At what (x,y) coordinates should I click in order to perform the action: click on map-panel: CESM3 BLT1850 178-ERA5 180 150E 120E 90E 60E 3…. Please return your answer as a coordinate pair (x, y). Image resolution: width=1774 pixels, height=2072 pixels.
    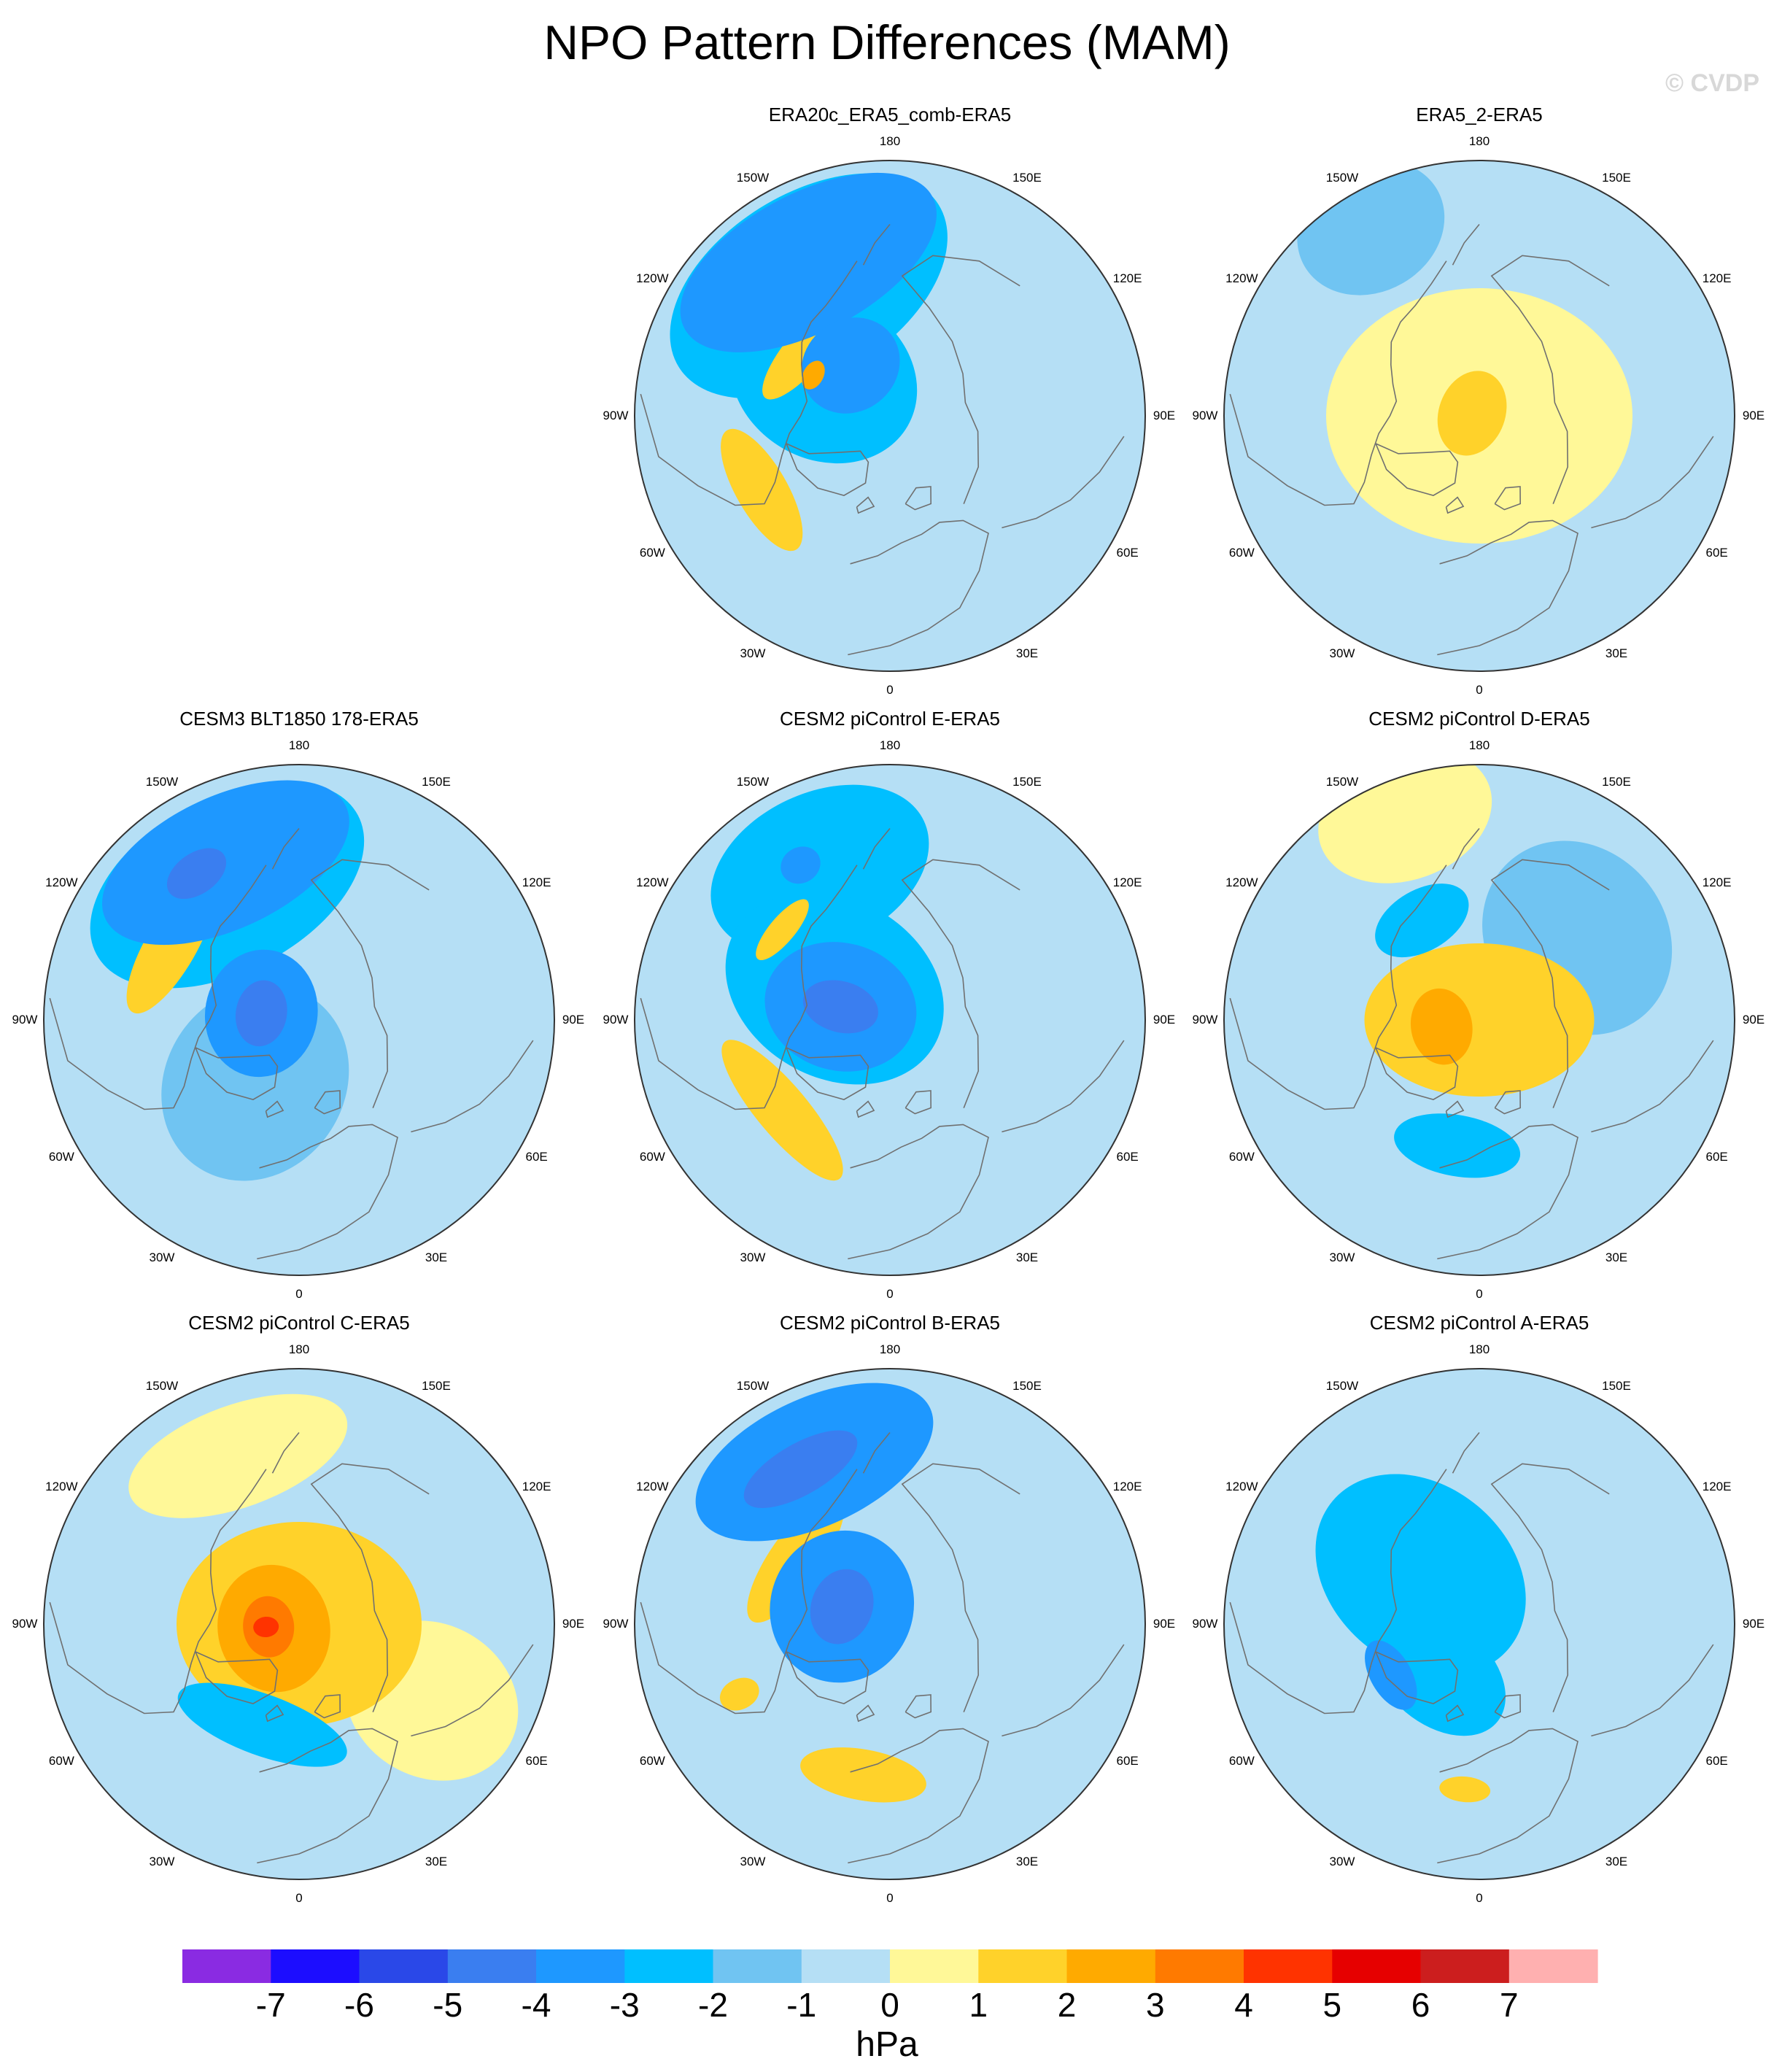
    Looking at the image, I should click on (298, 1005).